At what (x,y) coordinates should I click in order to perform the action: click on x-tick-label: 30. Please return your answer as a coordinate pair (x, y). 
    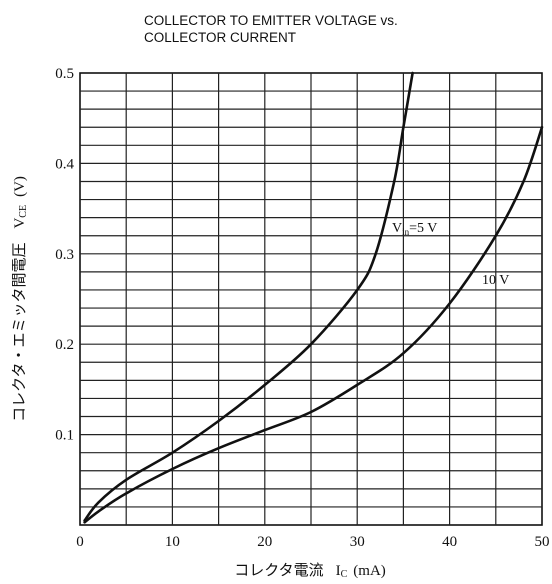
    Looking at the image, I should click on (357, 542).